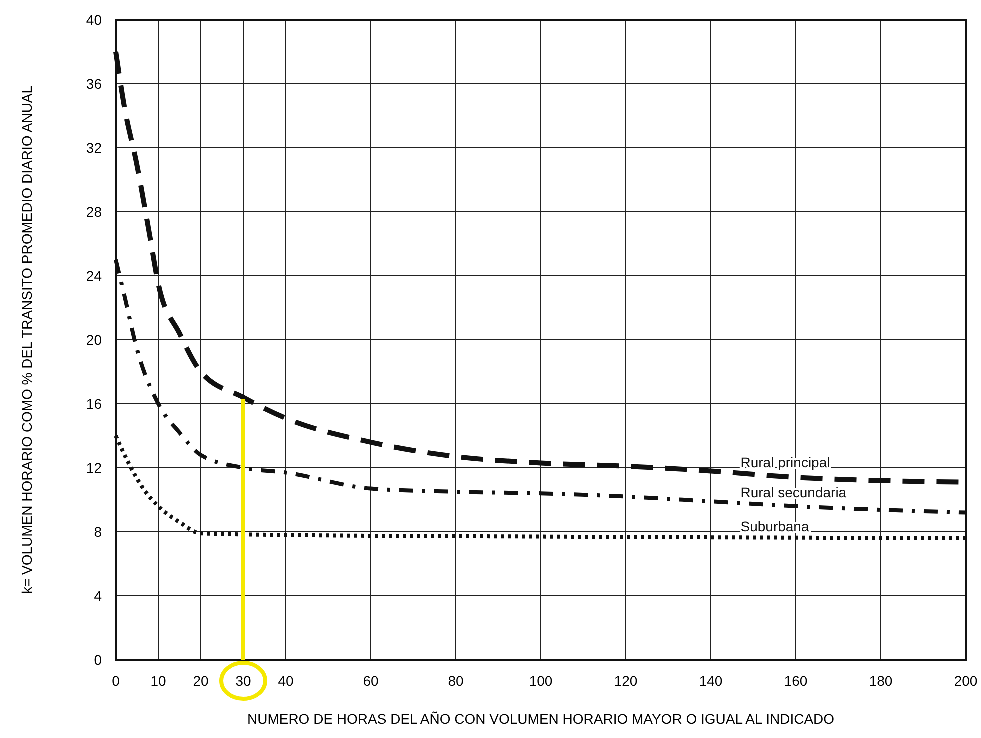 The height and width of the screenshot is (738, 981). I want to click on x-tick-label: 60, so click(371, 681).